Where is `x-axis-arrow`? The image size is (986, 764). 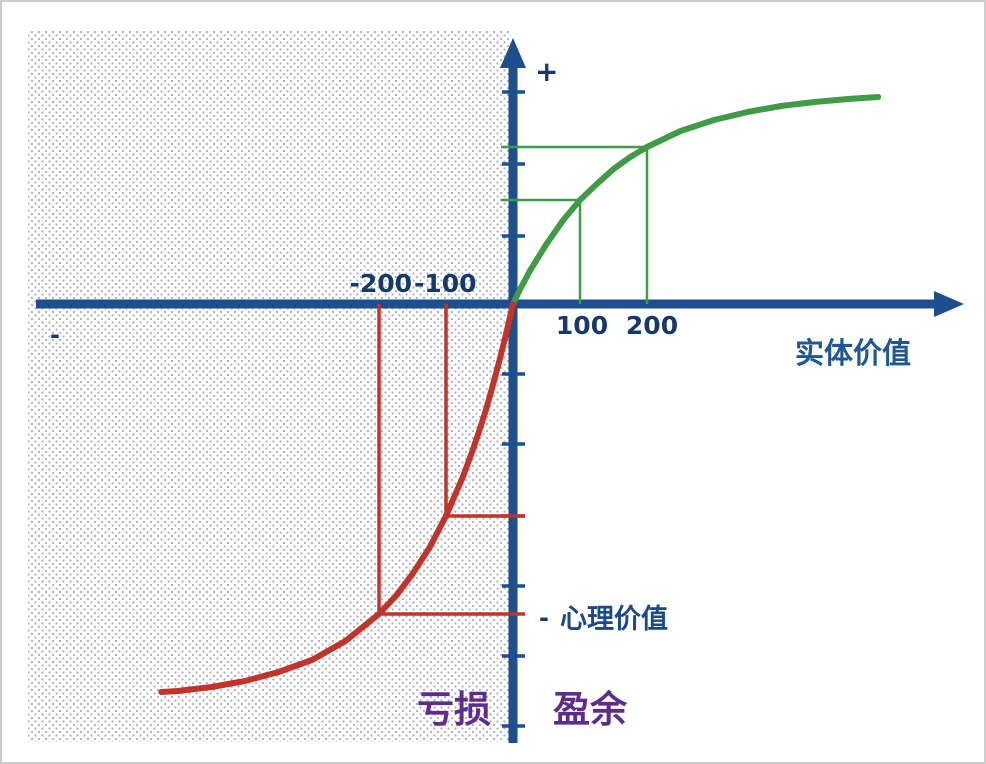 x-axis-arrow is located at coordinates (949, 304).